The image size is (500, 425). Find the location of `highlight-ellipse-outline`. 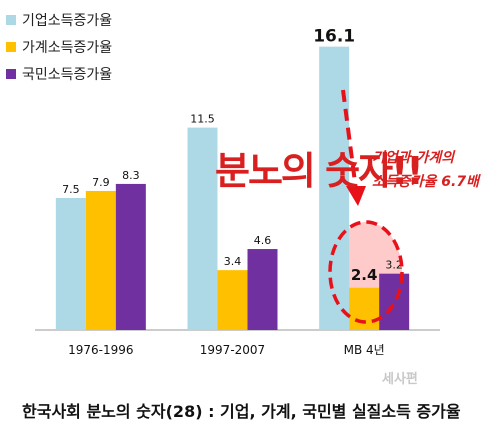

highlight-ellipse-outline is located at coordinates (366, 272).